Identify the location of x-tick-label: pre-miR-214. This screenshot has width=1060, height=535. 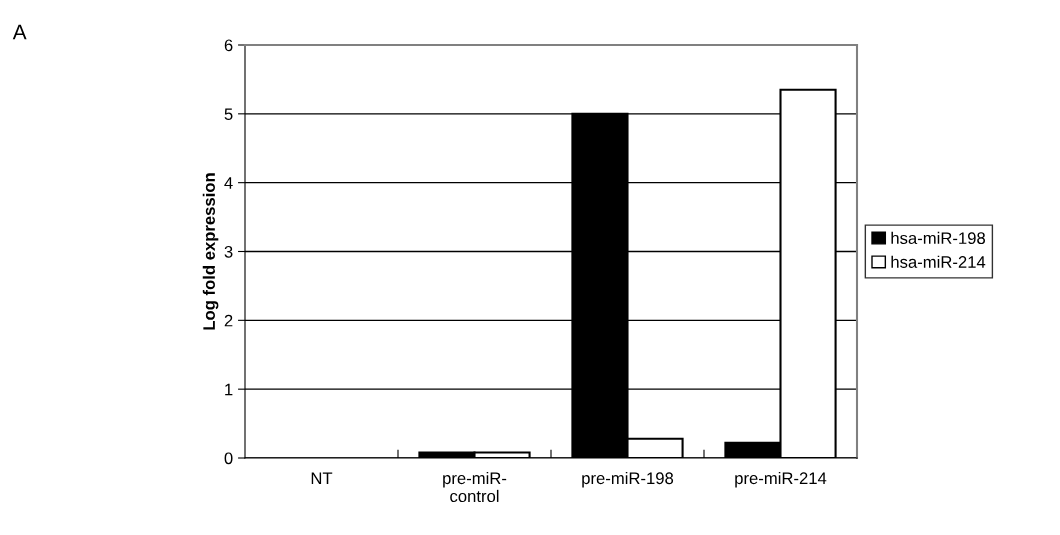
(781, 479).